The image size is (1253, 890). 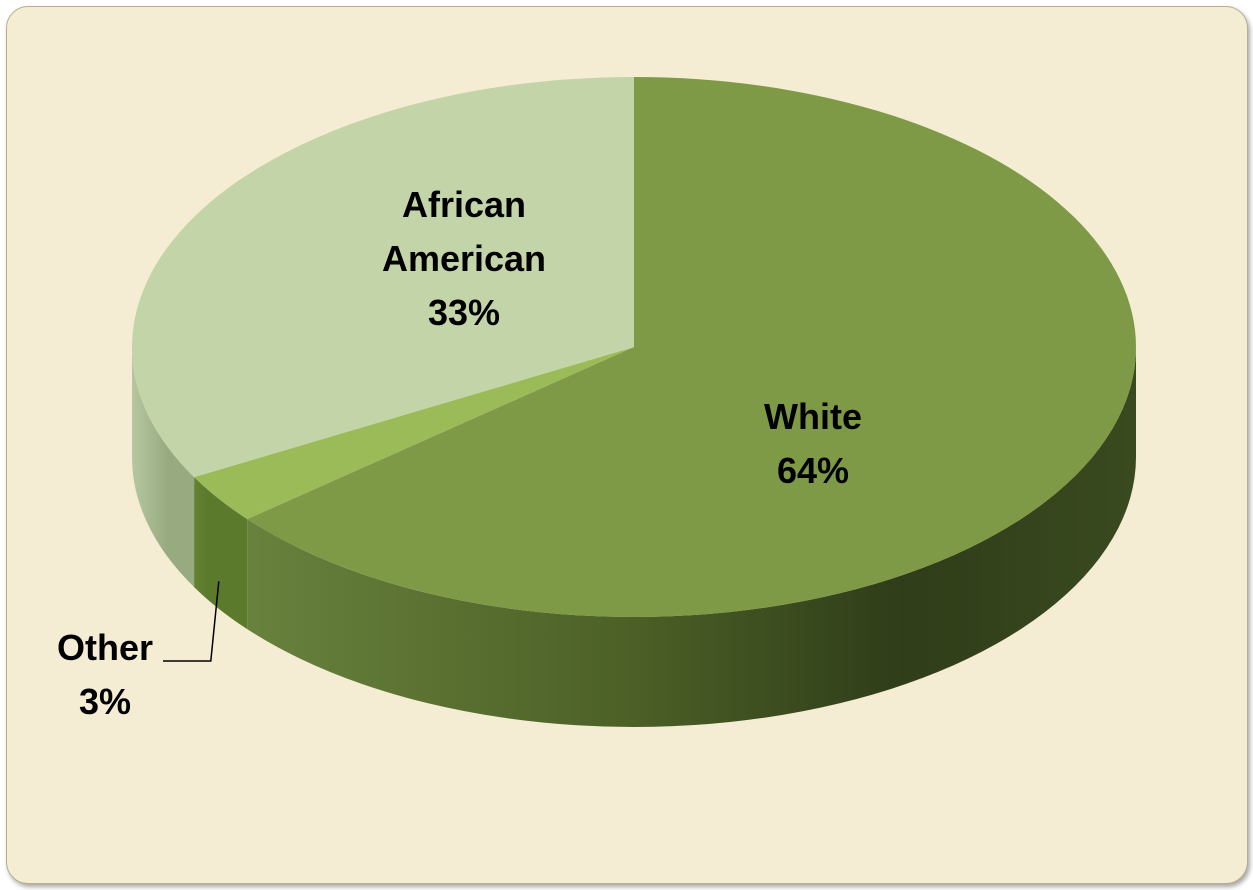 What do you see at coordinates (464, 204) in the screenshot?
I see `data-label-name: African` at bounding box center [464, 204].